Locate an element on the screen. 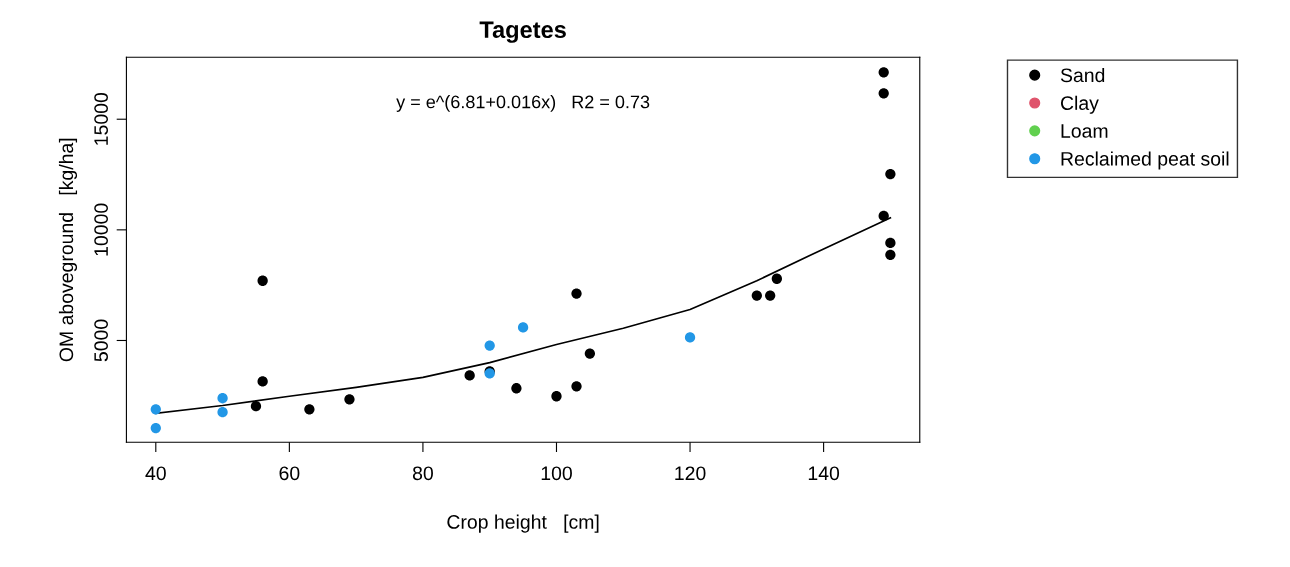 The width and height of the screenshot is (1290, 567). y-axis-title: OM aboveground [kg/ha] is located at coordinates (68, 250).